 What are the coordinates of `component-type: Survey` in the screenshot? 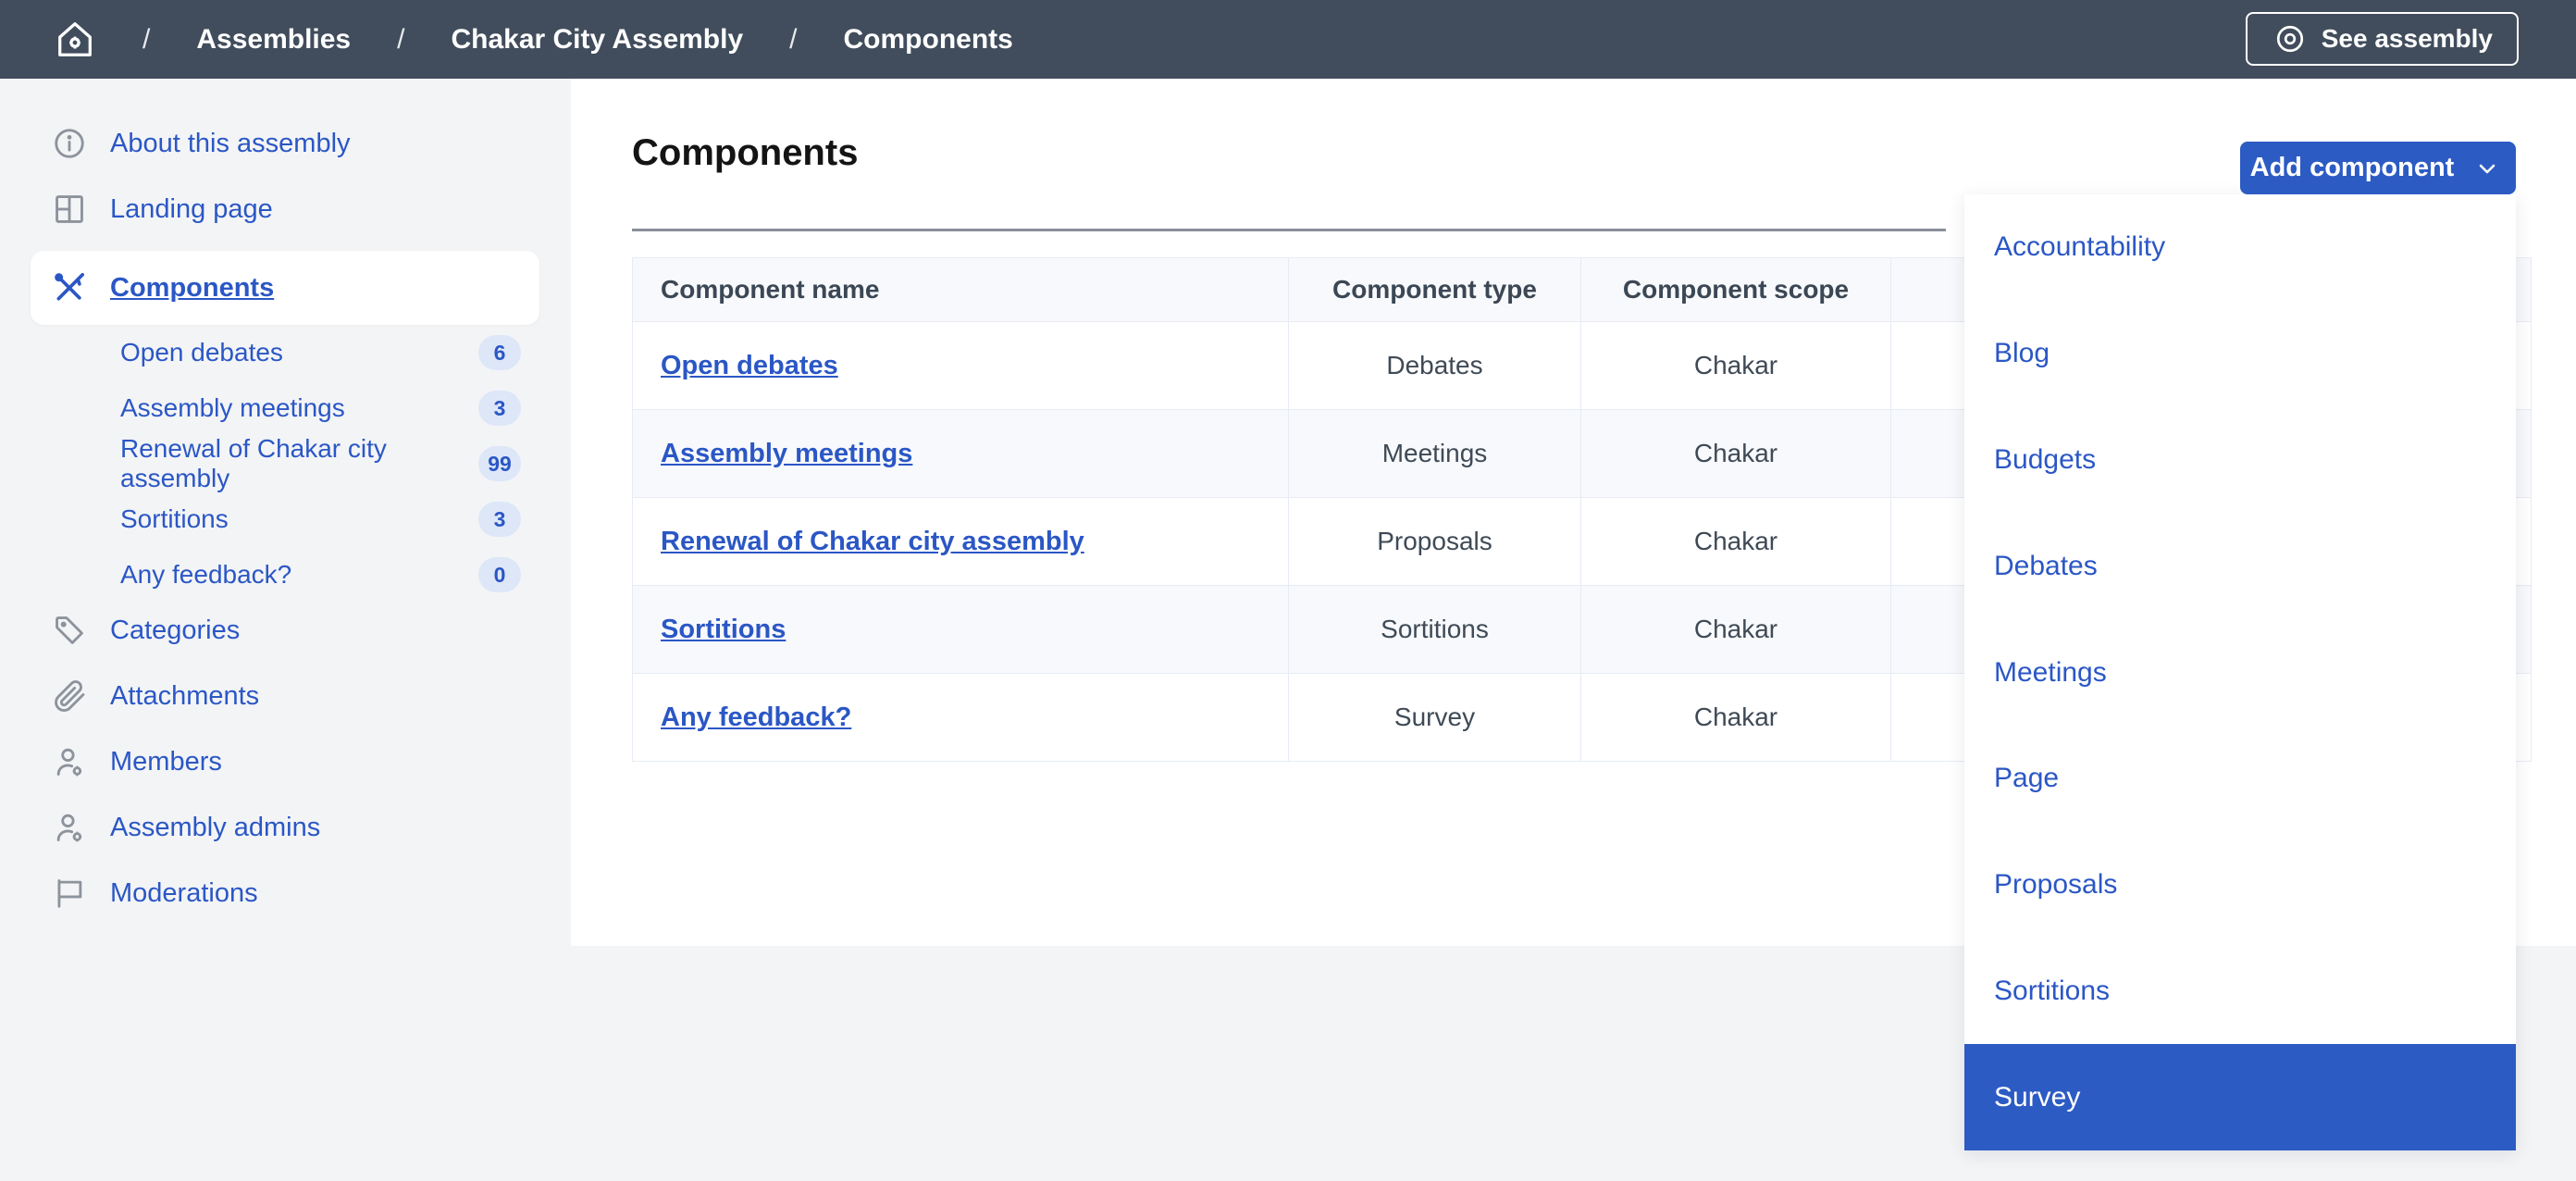 It's located at (1435, 717).